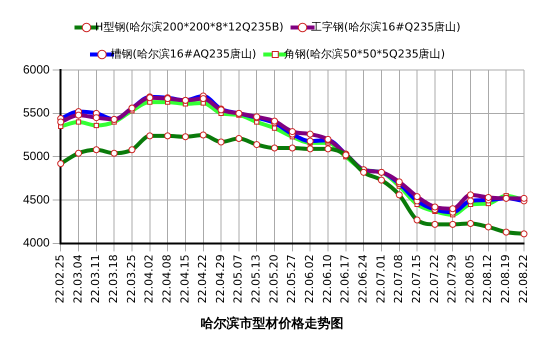  What do you see at coordinates (167, 279) in the screenshot?
I see `x-tick-label: 22.04.08` at bounding box center [167, 279].